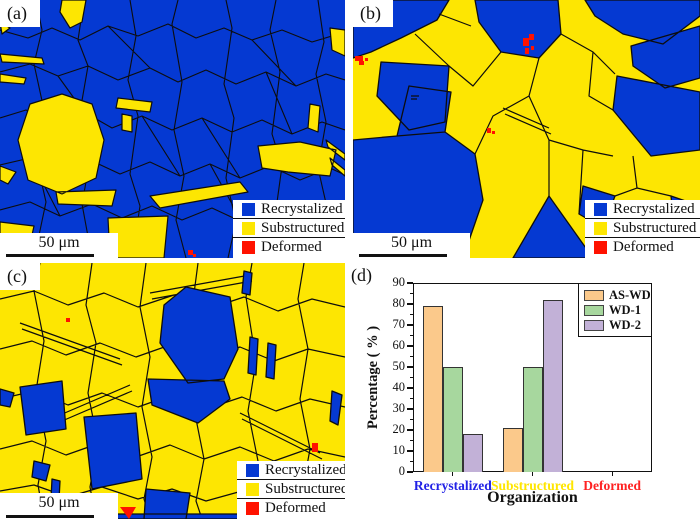 Image resolution: width=700 pixels, height=519 pixels. I want to click on panel-d-label: (d), so click(361, 275).